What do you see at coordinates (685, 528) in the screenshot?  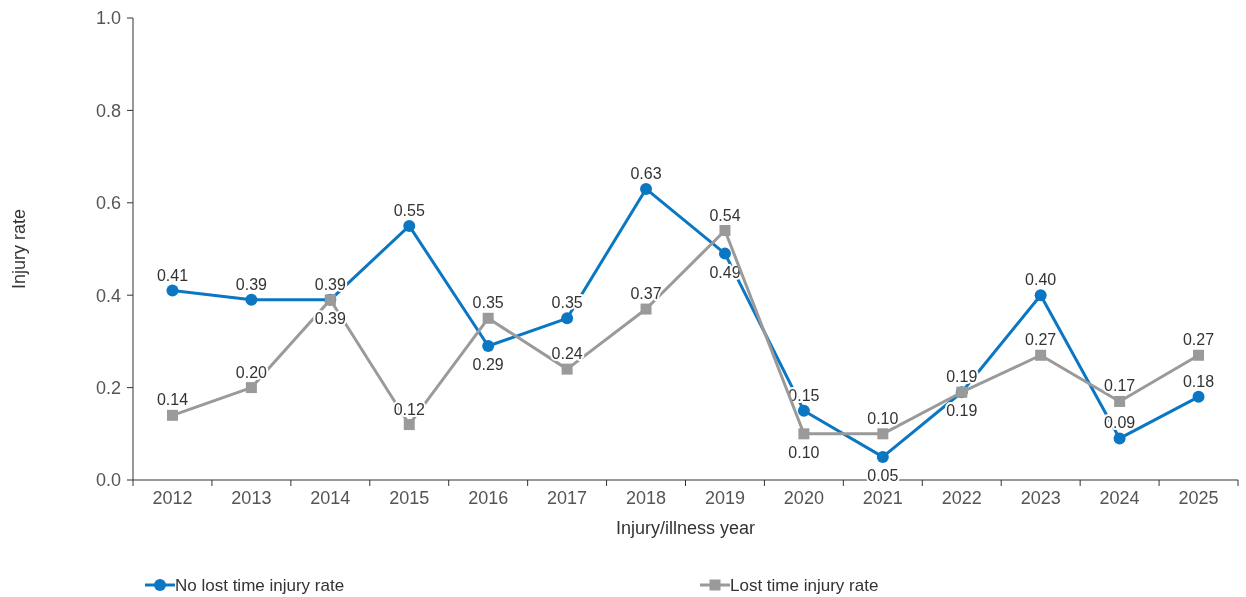 I see `x-axis-title: Injury/illness year` at bounding box center [685, 528].